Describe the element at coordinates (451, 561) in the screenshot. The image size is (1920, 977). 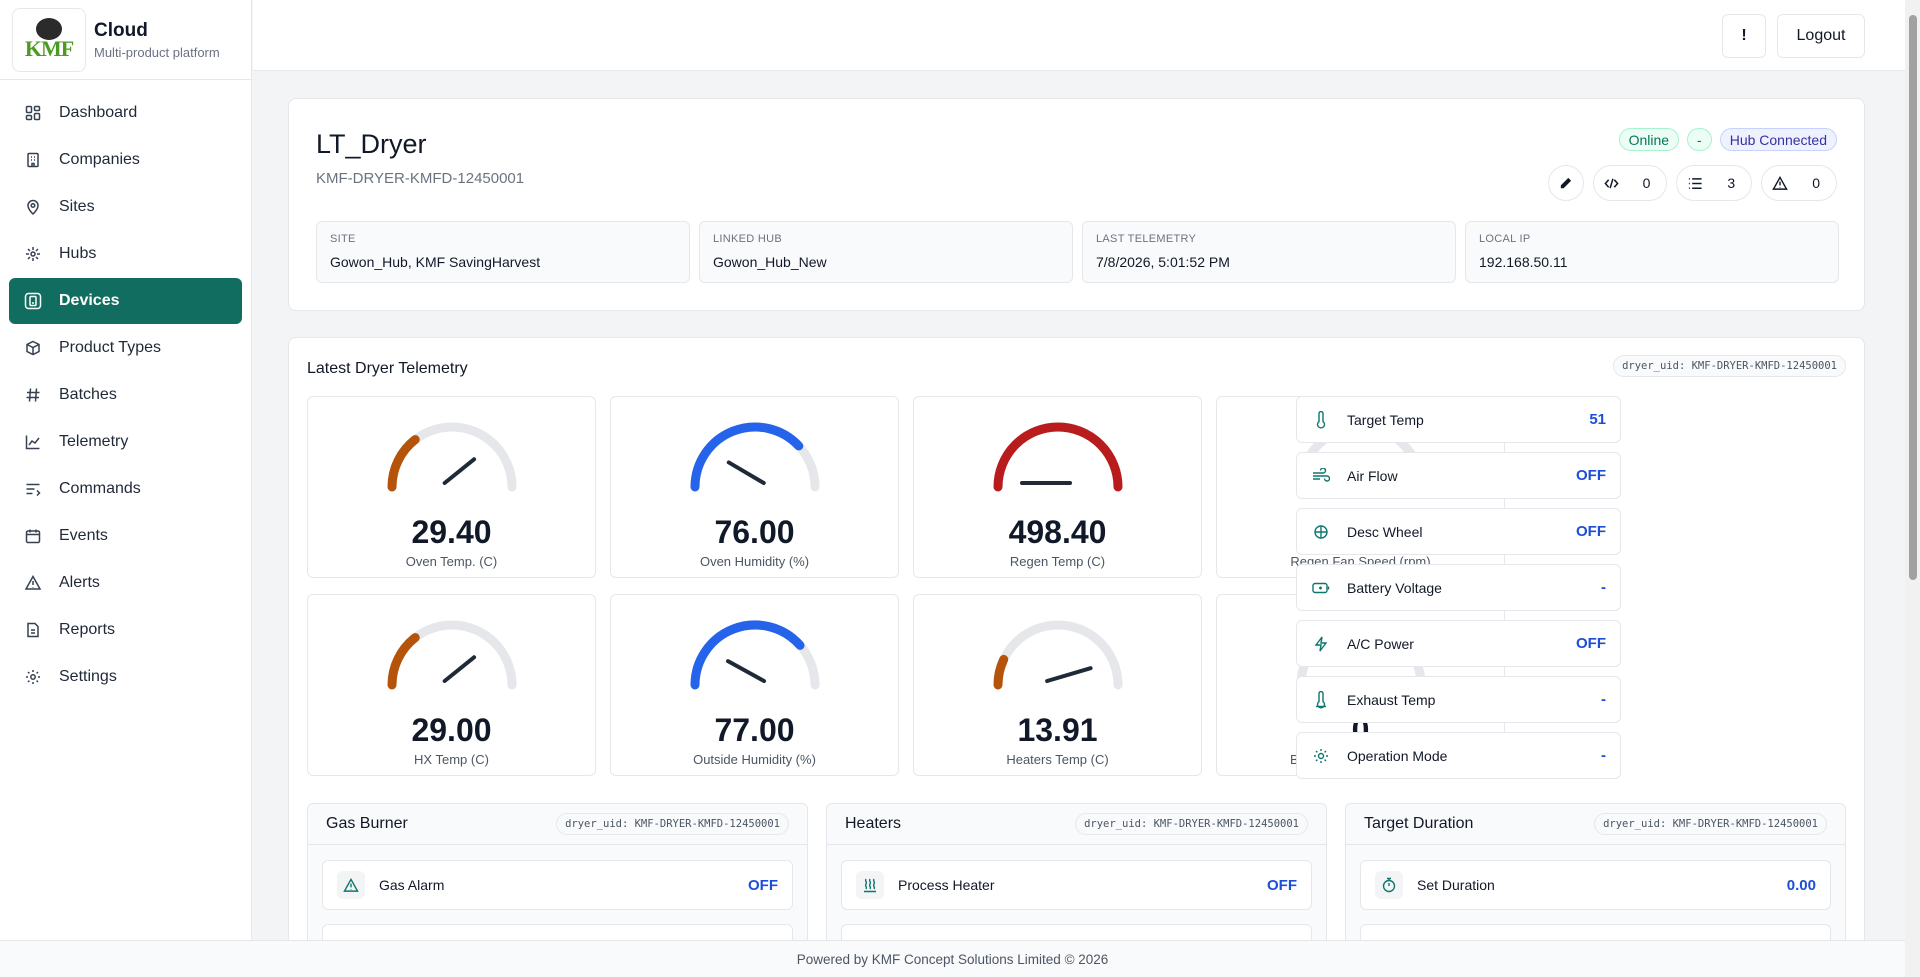
I see `gauge-label: Oven Temp. (C)` at that location.